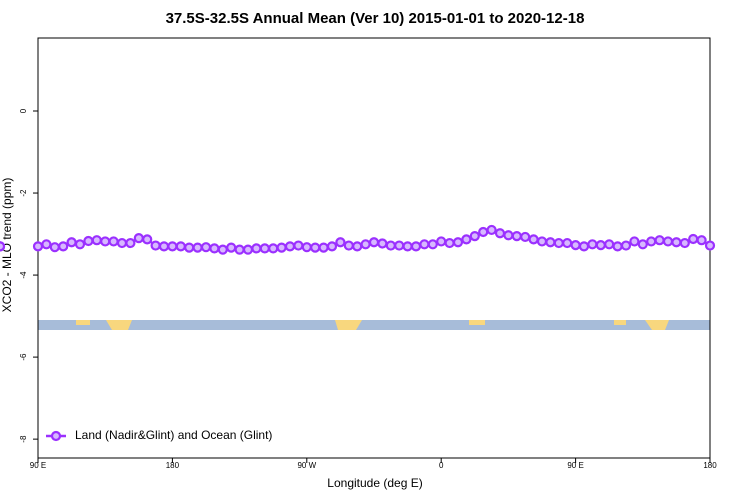 Image resolution: width=750 pixels, height=500 pixels. Describe the element at coordinates (23, 110) in the screenshot. I see `y-tick-label: 0` at that location.